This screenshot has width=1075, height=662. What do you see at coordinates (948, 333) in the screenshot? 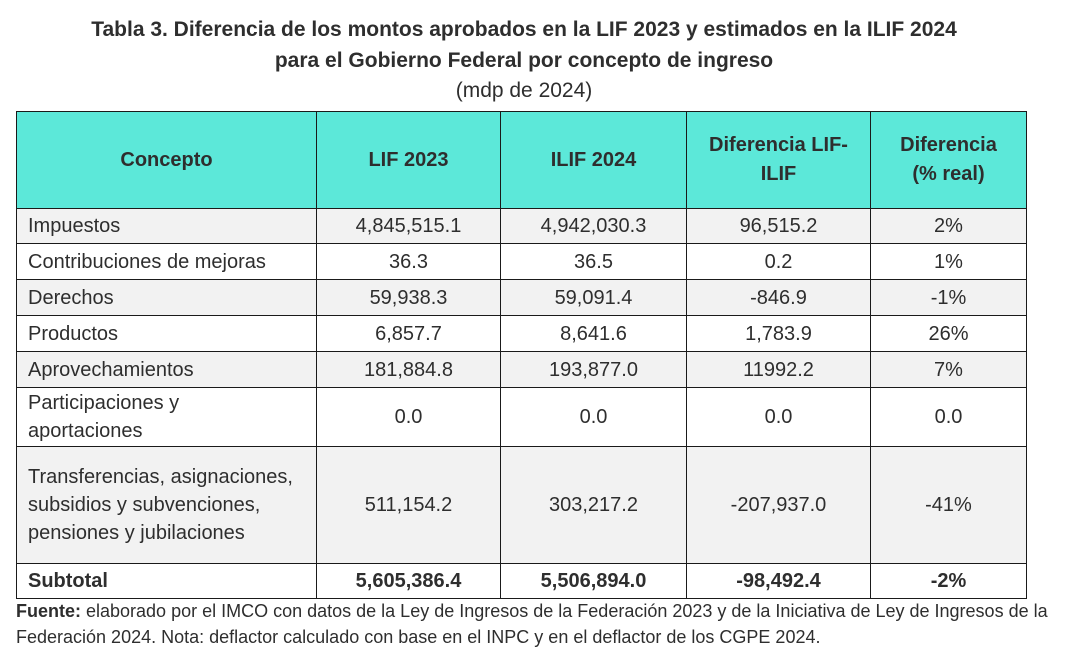
I see `row-pct: 26%` at bounding box center [948, 333].